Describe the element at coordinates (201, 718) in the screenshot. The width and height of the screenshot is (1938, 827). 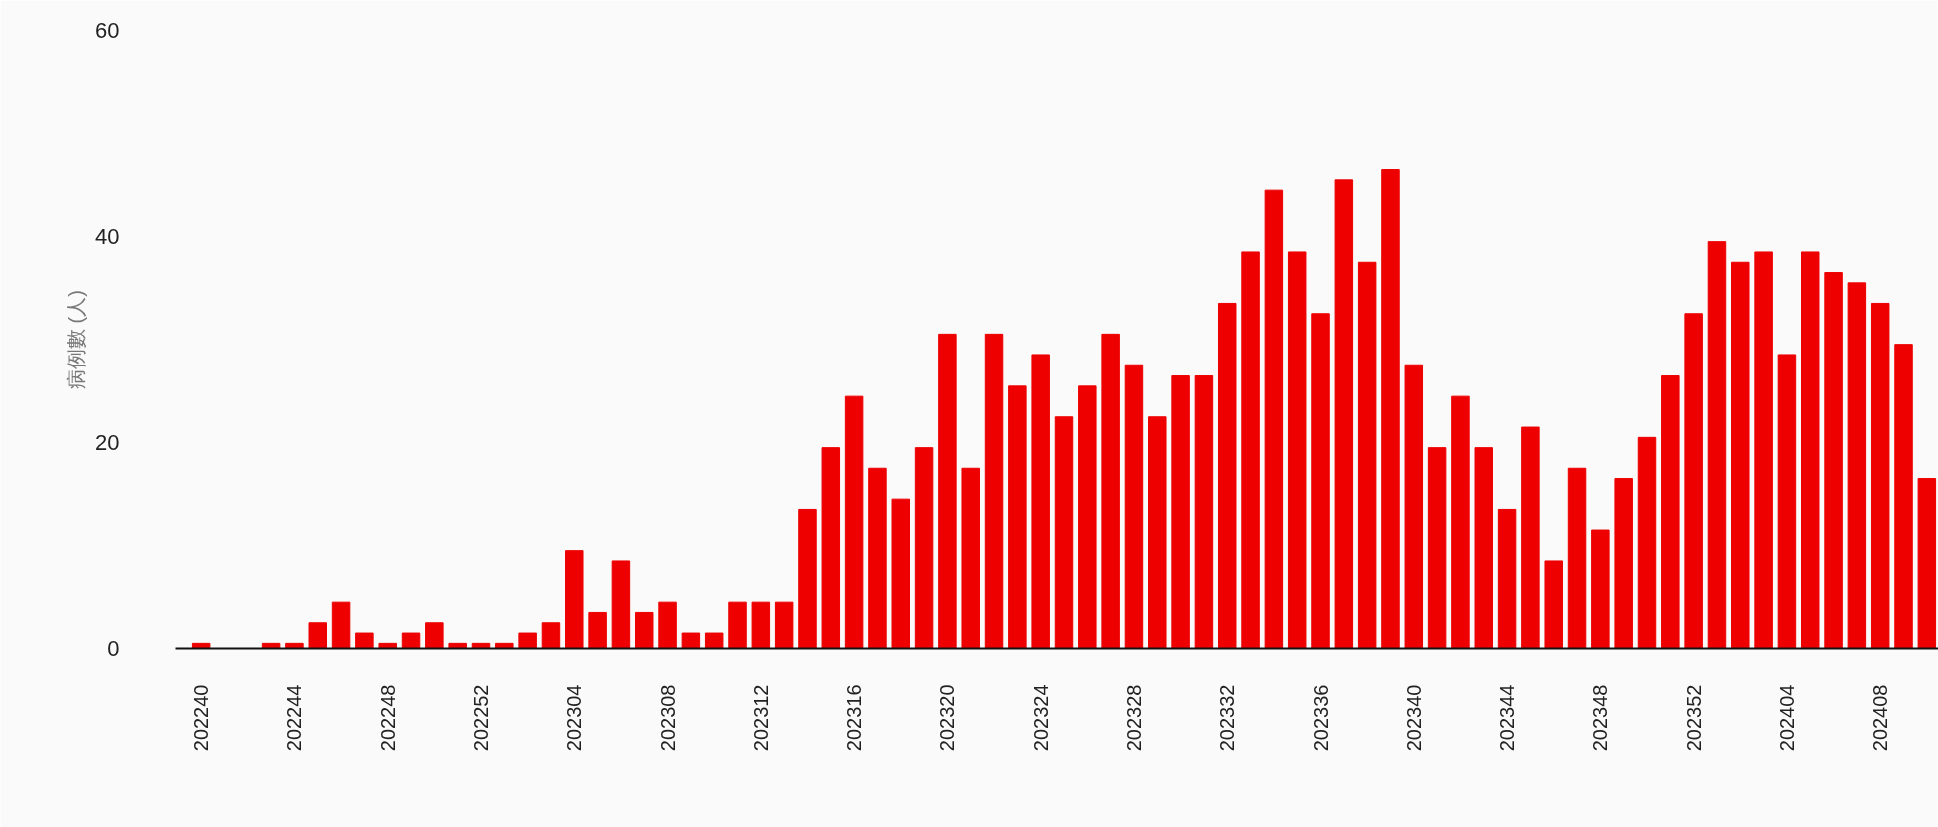
I see `x-tick-label: 202240` at that location.